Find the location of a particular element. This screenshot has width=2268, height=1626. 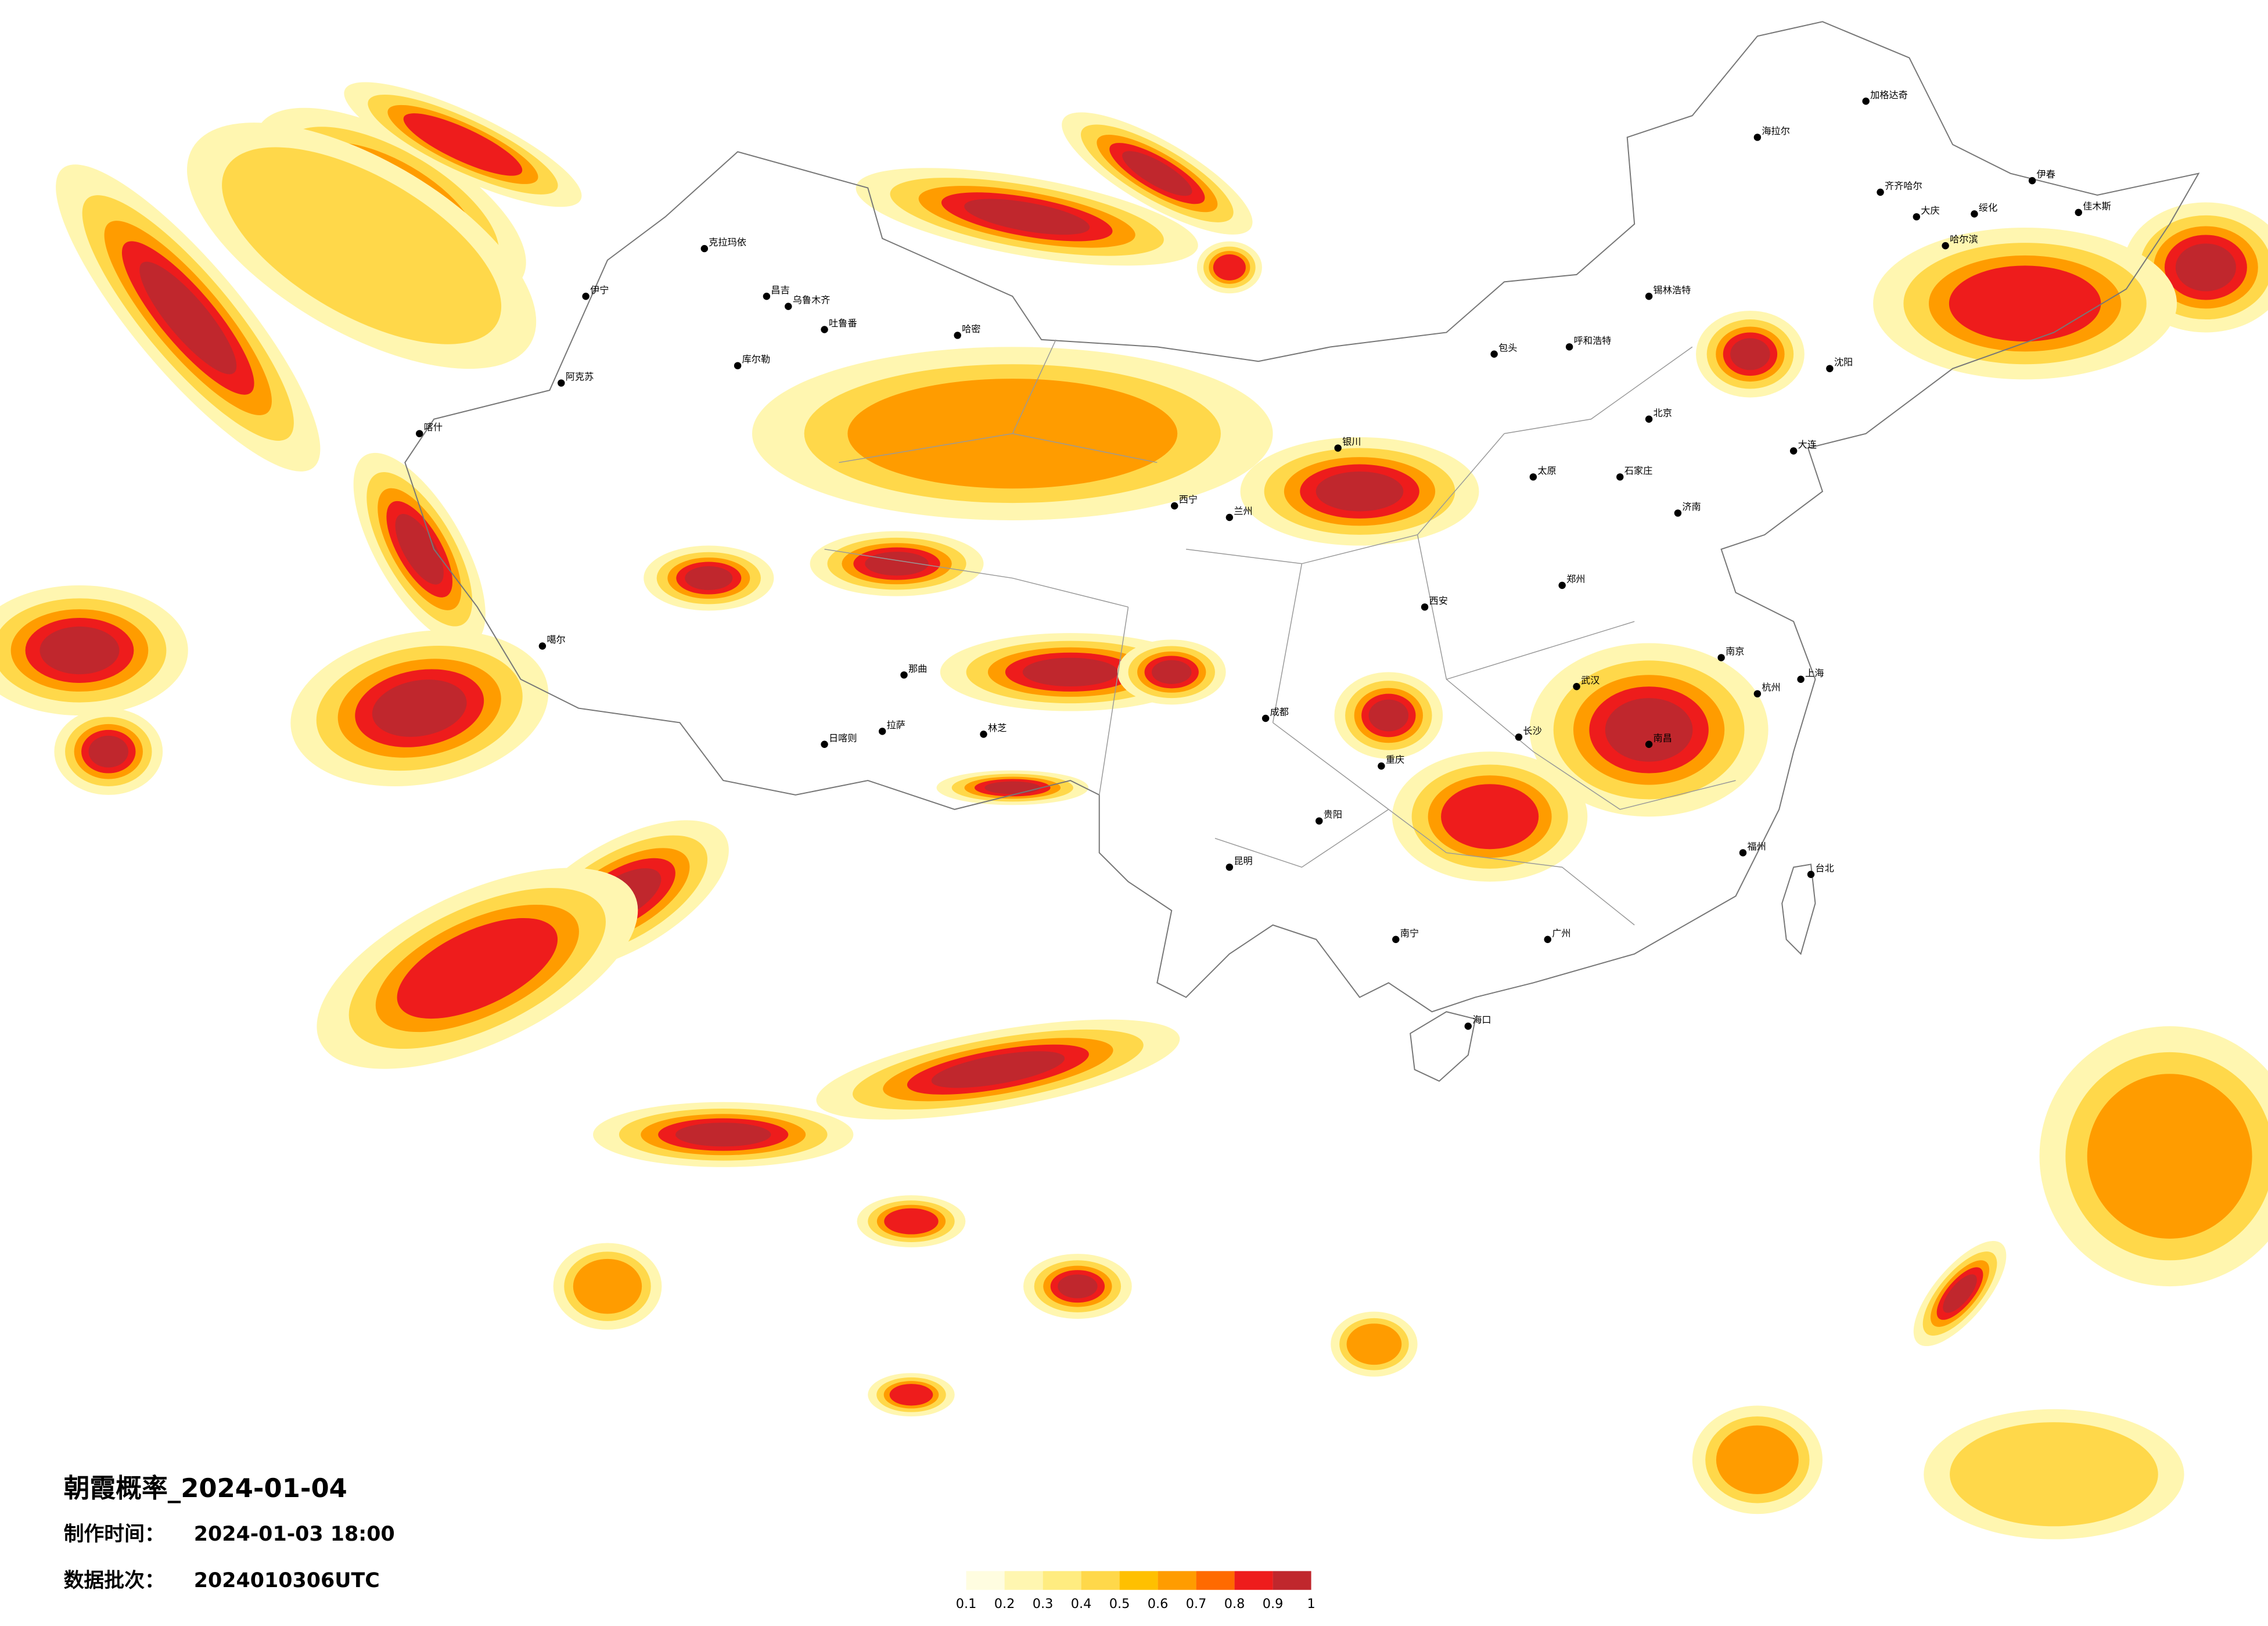

hainan is located at coordinates (1443, 1046).